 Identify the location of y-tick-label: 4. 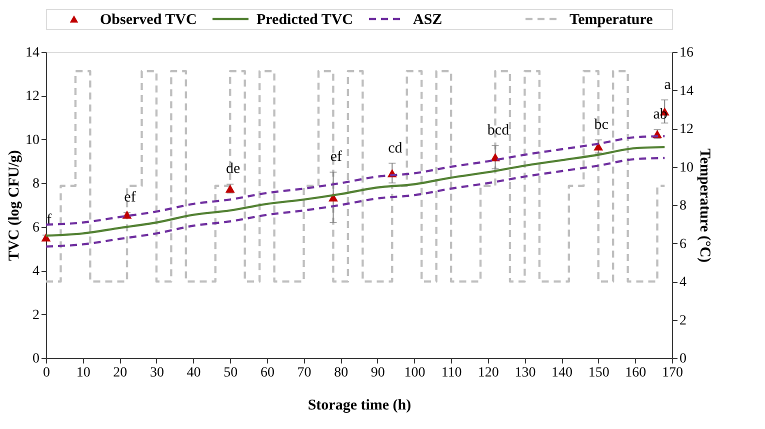
(36, 272).